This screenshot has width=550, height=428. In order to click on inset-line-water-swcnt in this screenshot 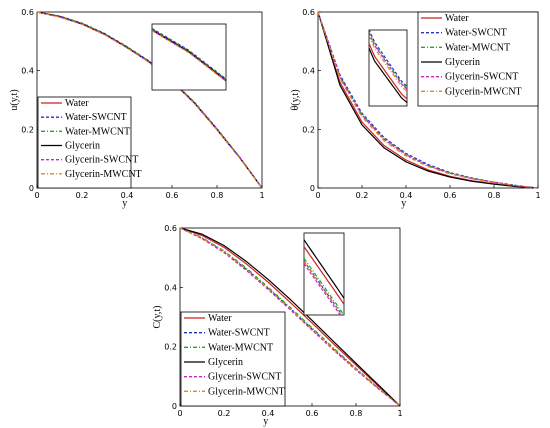, I will do `click(388, 58)`.